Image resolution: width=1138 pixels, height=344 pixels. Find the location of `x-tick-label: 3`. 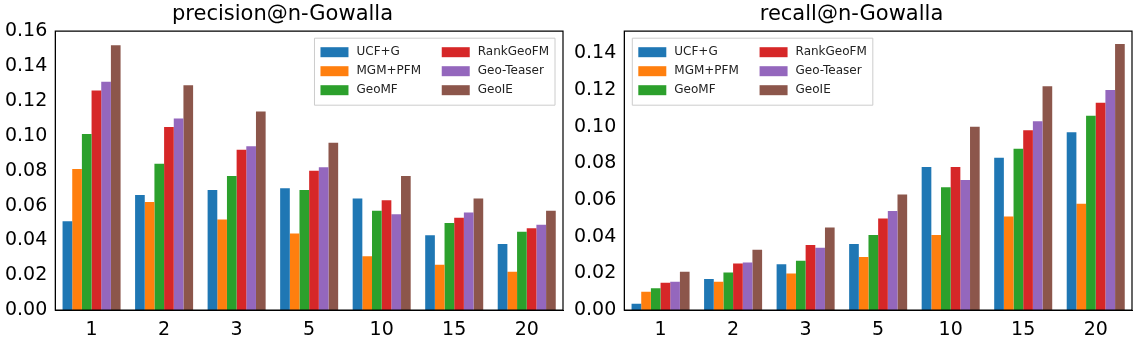

x-tick-label: 3 is located at coordinates (236, 327).